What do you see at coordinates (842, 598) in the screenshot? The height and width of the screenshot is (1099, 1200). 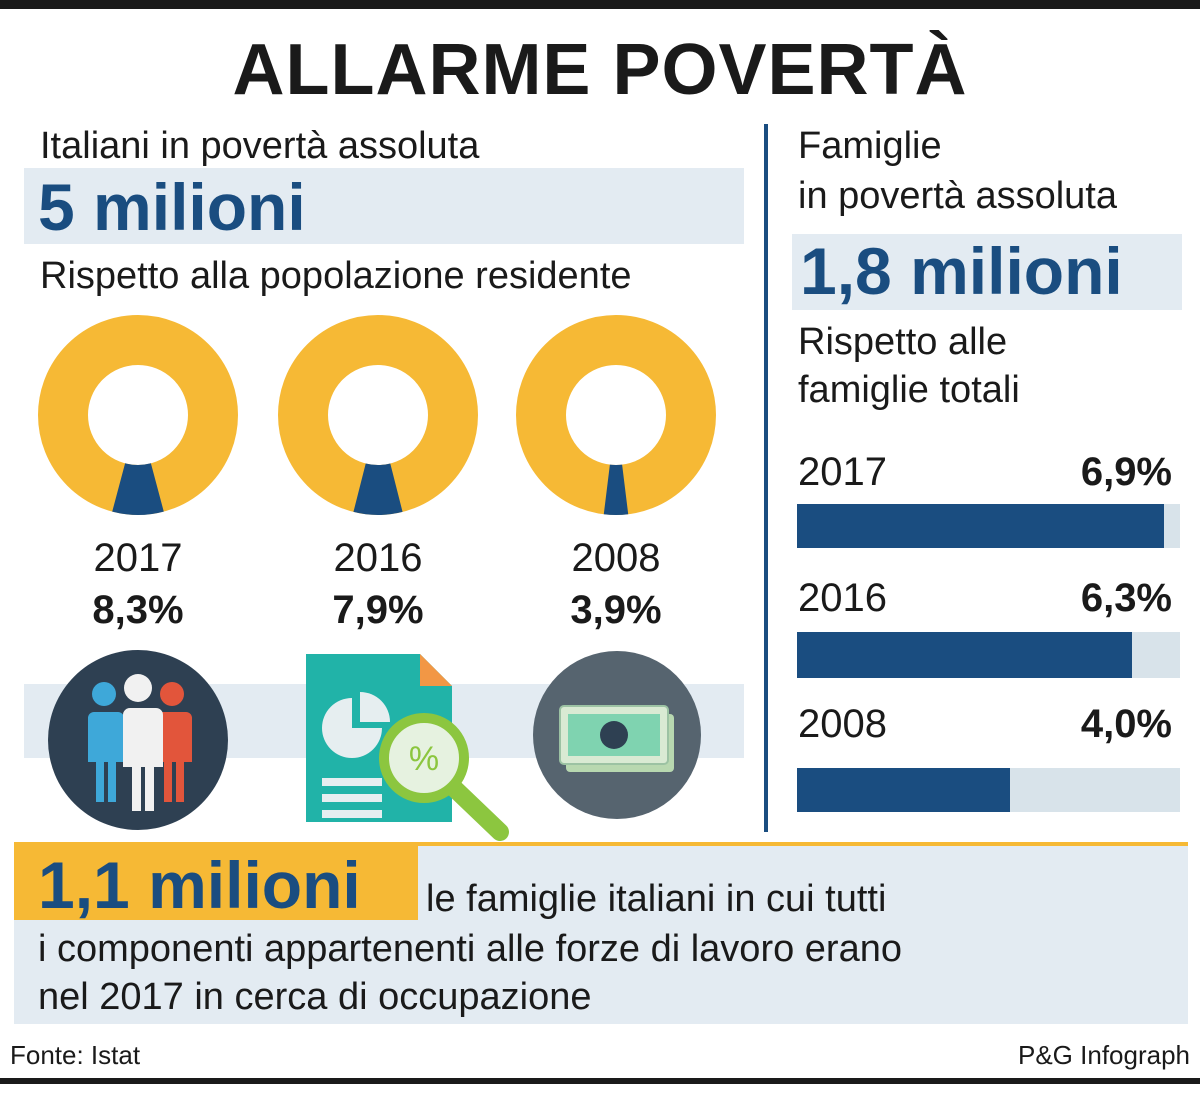 I see `bar-year-2016: 2016` at bounding box center [842, 598].